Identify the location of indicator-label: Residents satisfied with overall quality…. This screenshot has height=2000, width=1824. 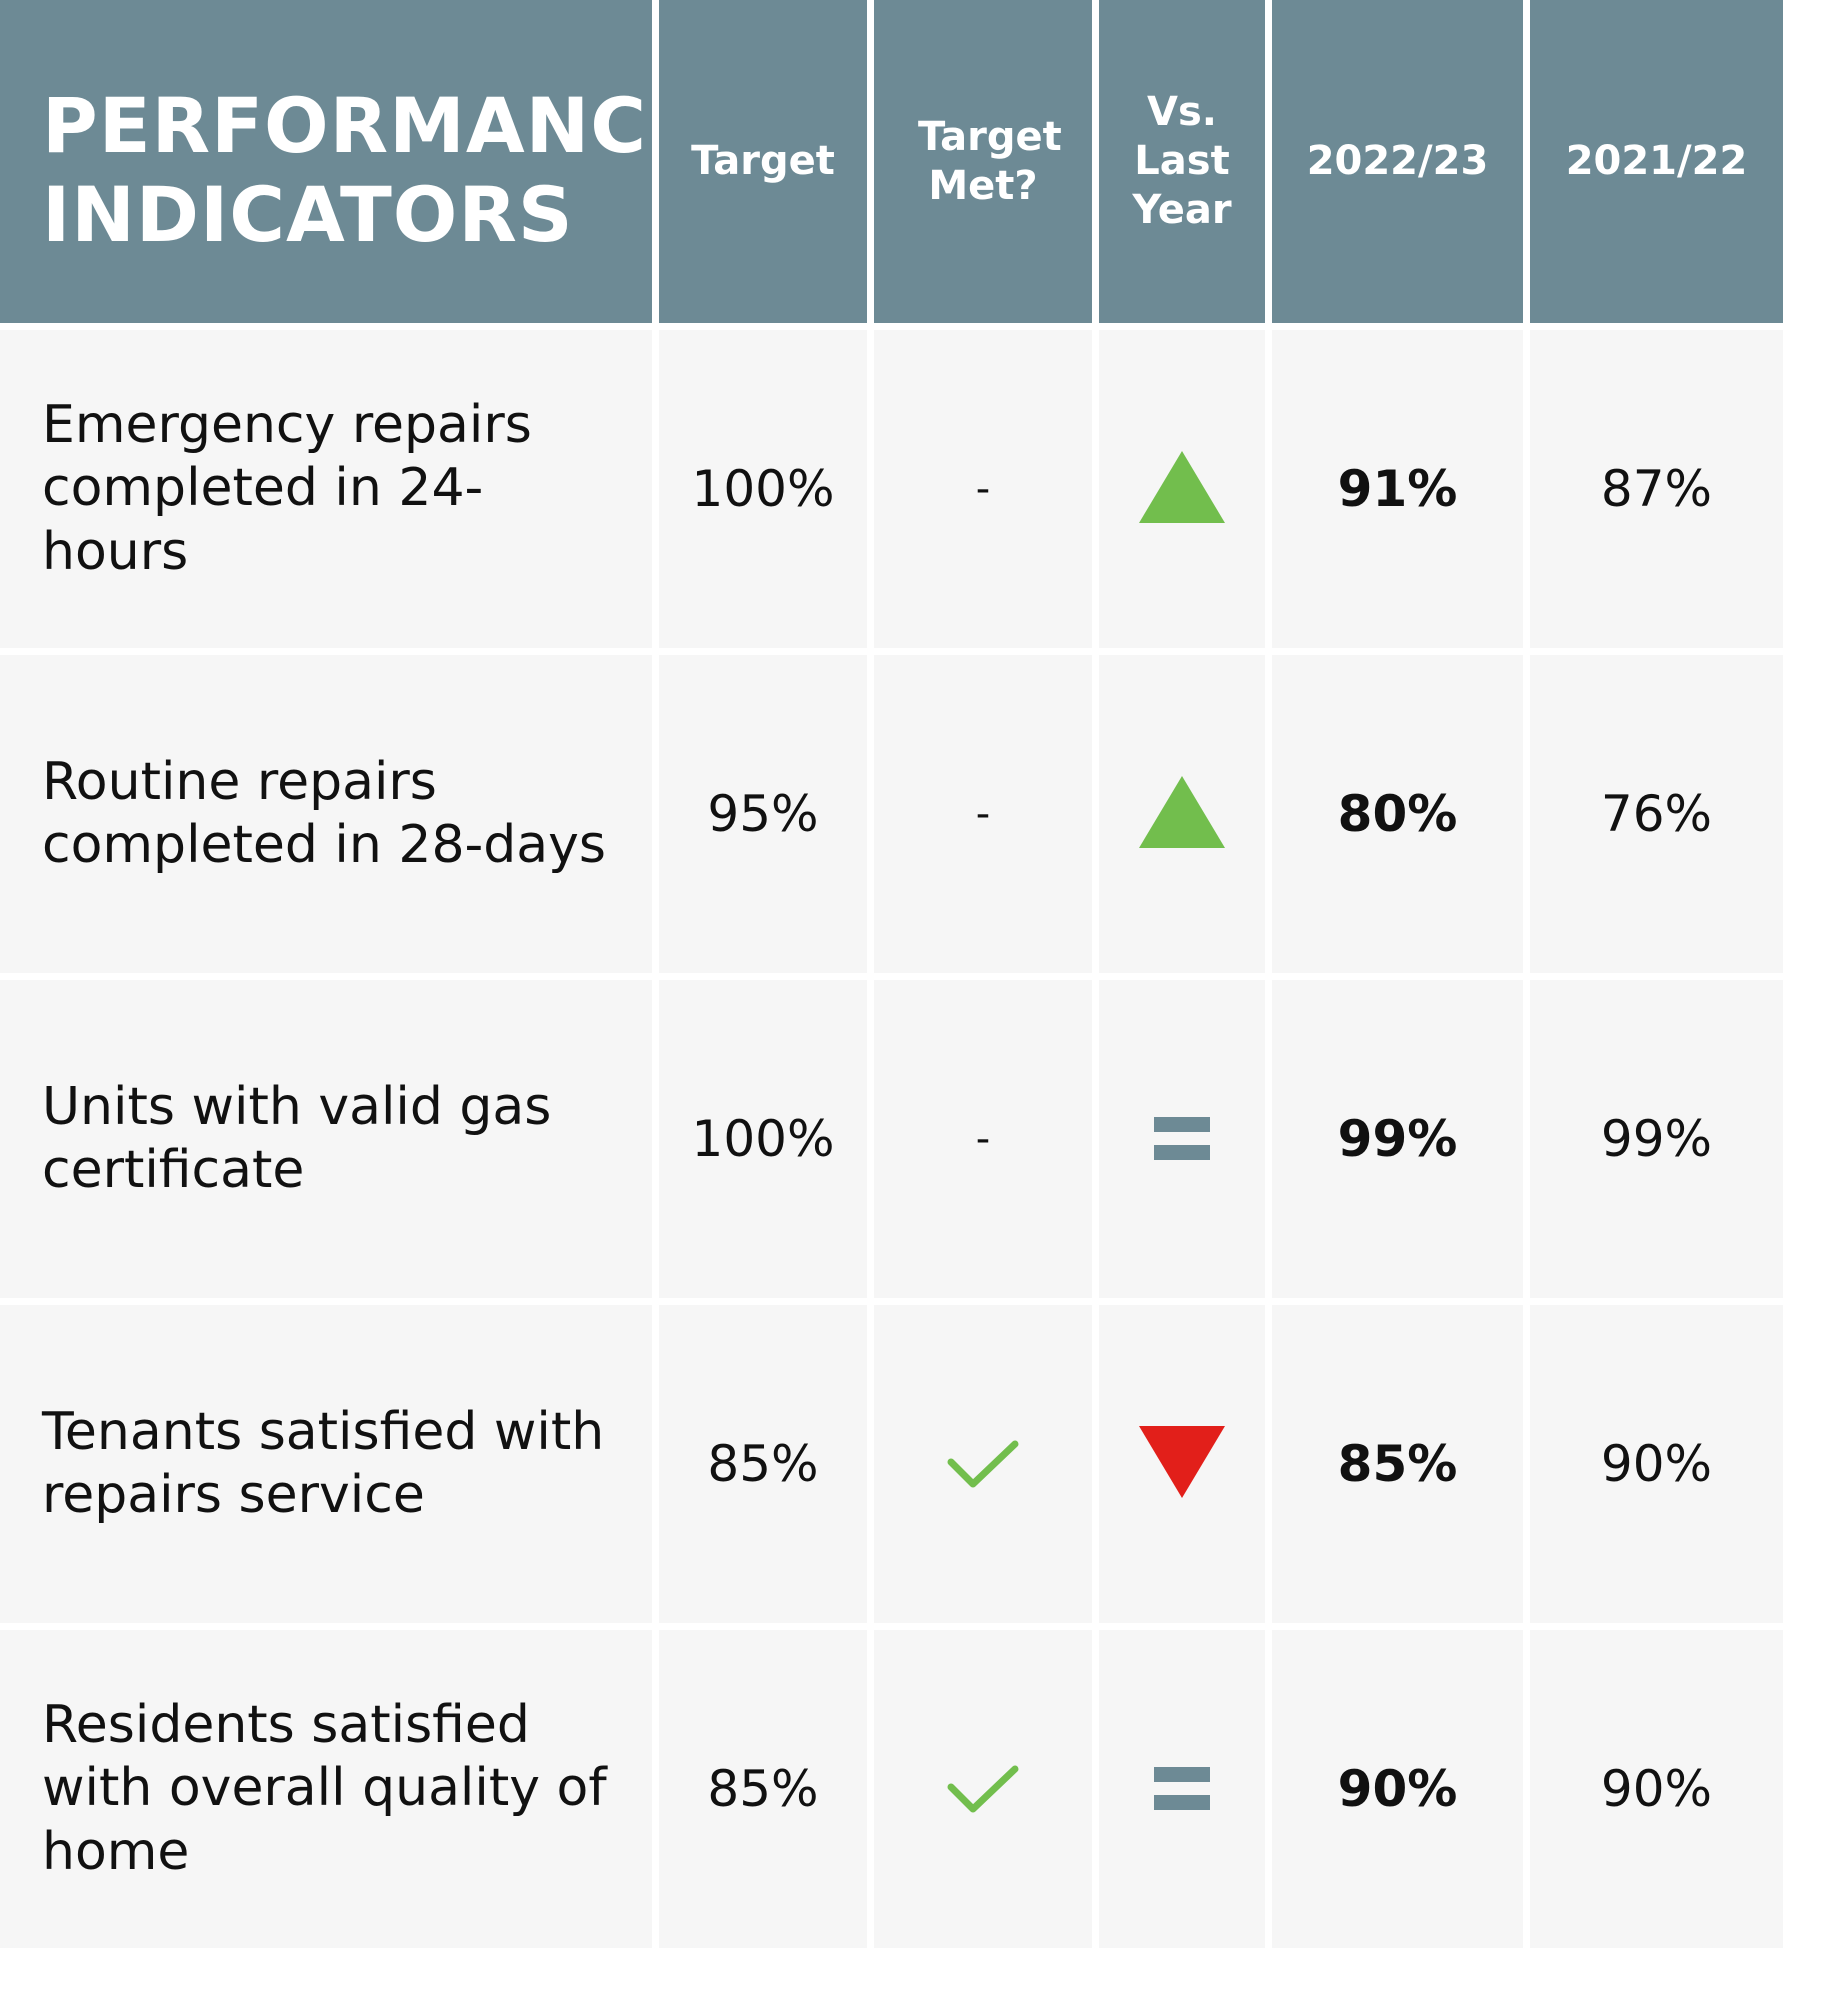
(324, 1788).